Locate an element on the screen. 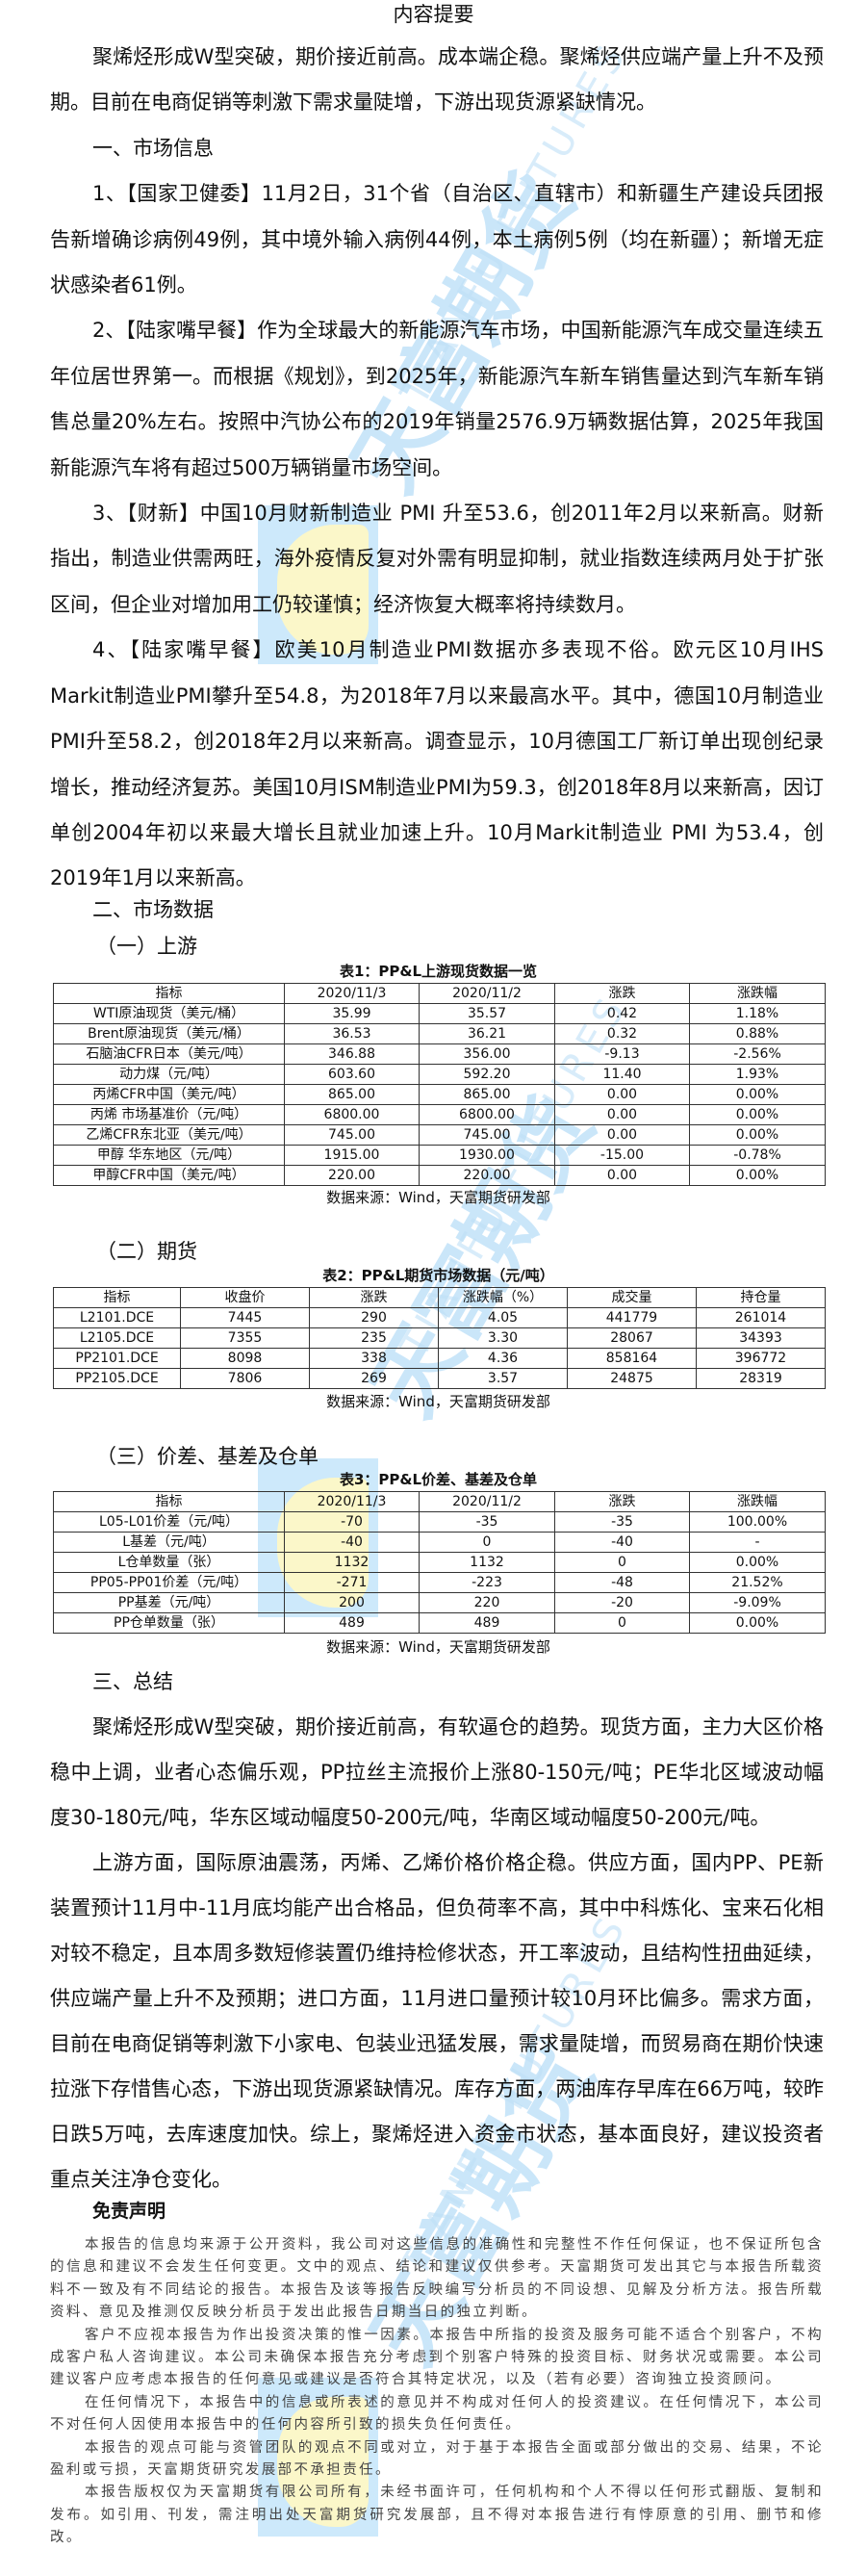 The width and height of the screenshot is (867, 2576). table-cell: 865.00 is located at coordinates (487, 1094).